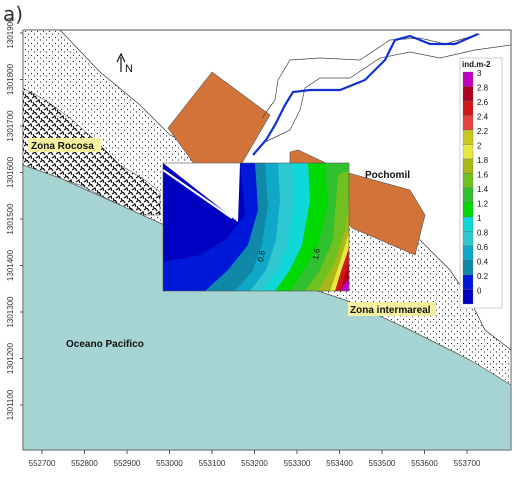 The height and width of the screenshot is (479, 520). What do you see at coordinates (169, 463) in the screenshot?
I see `x-tick-label: 553000` at bounding box center [169, 463].